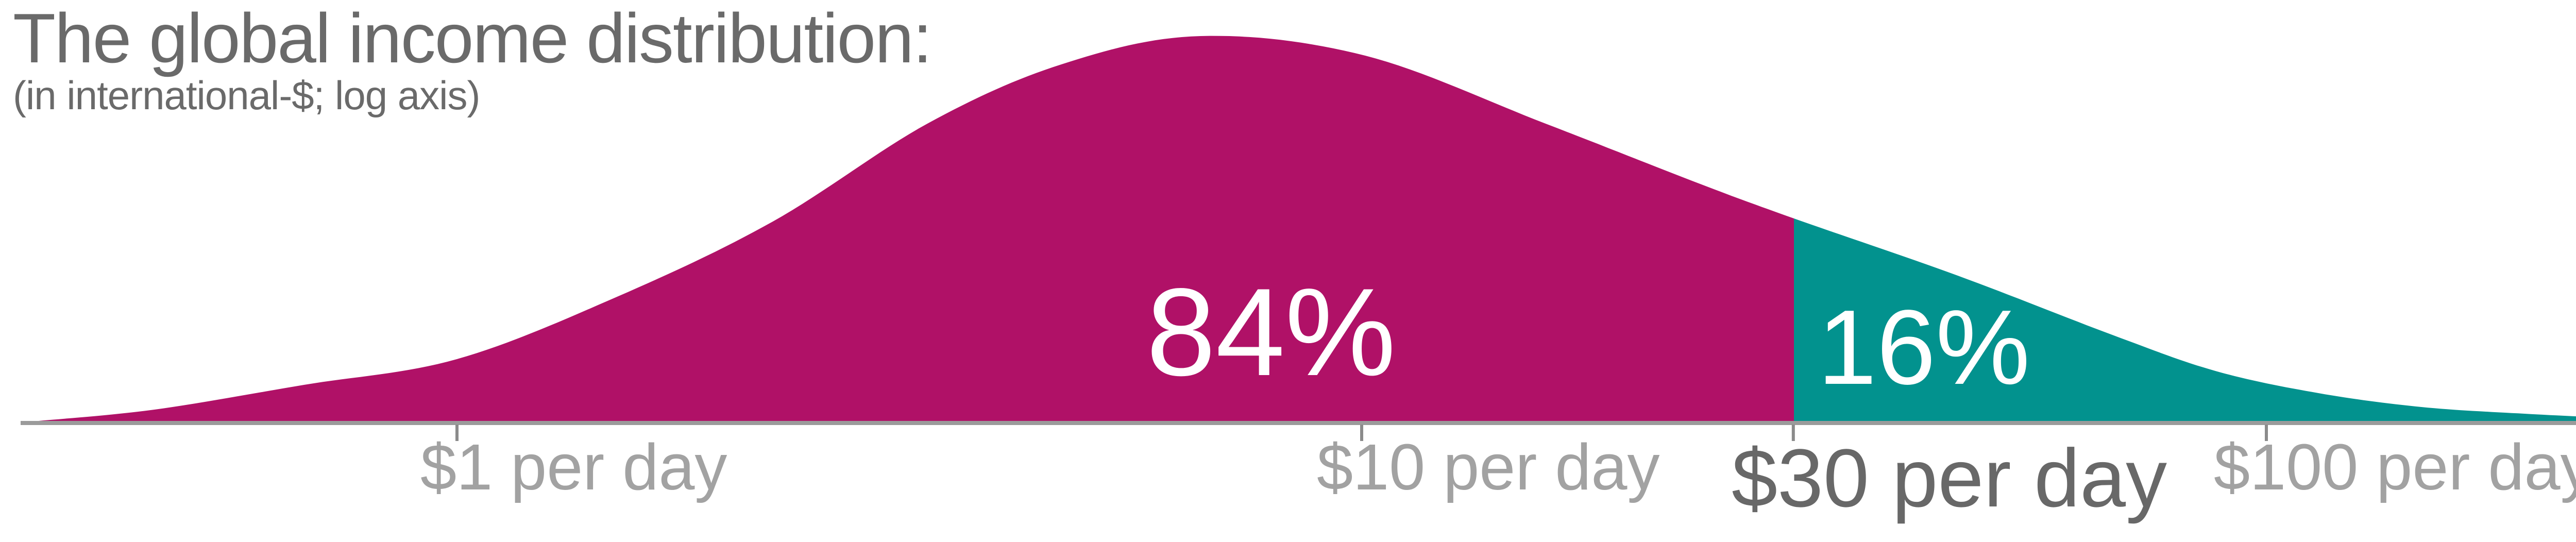 The image size is (2576, 542). Describe the element at coordinates (1489, 467) in the screenshot. I see `x-axis-tick-label: $10 per day` at that location.